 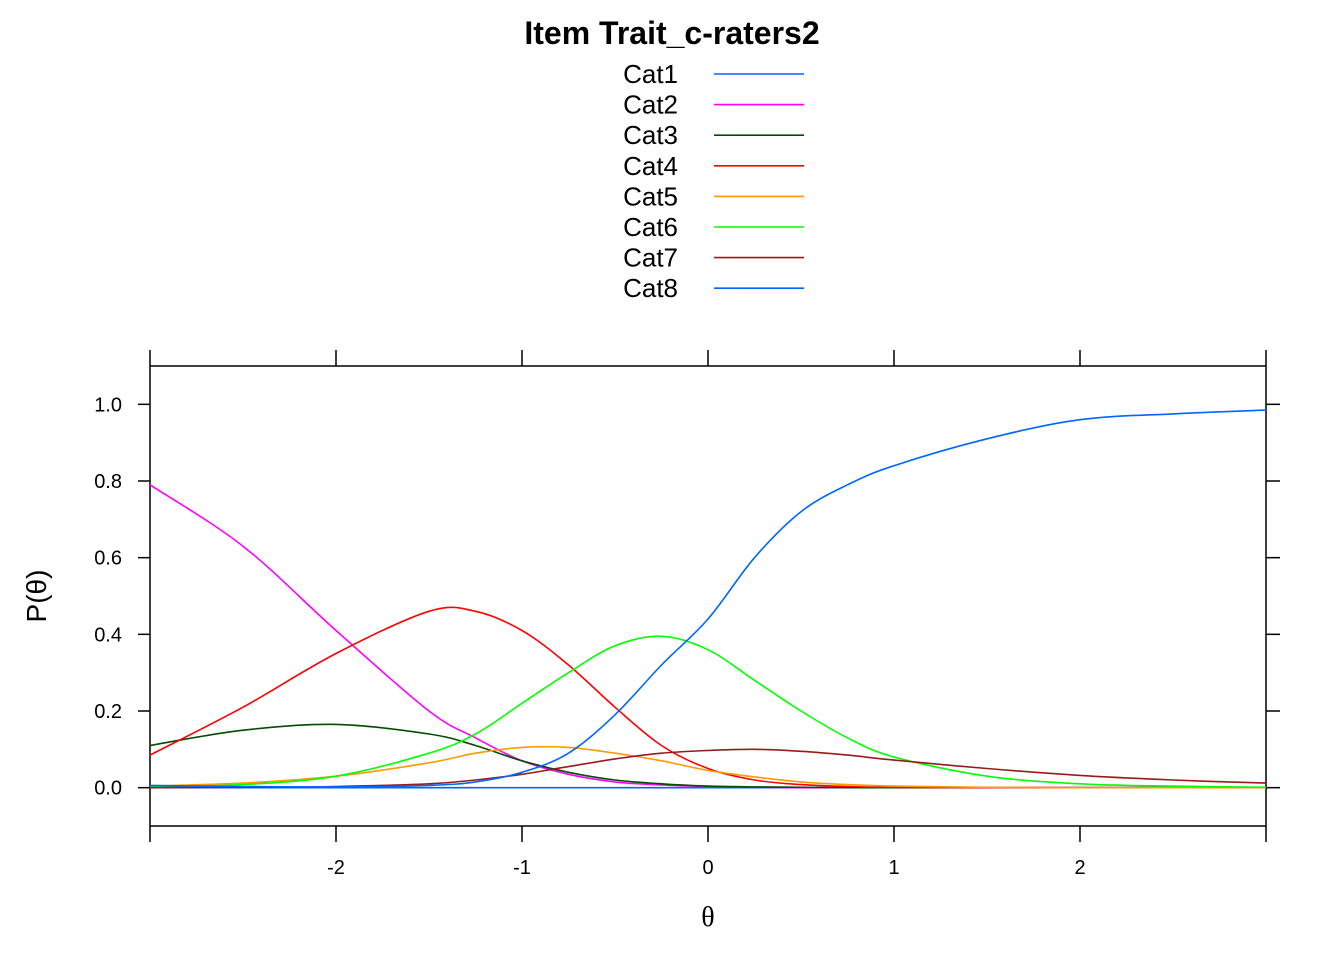 I want to click on legend-label: Cat7, so click(x=650, y=258).